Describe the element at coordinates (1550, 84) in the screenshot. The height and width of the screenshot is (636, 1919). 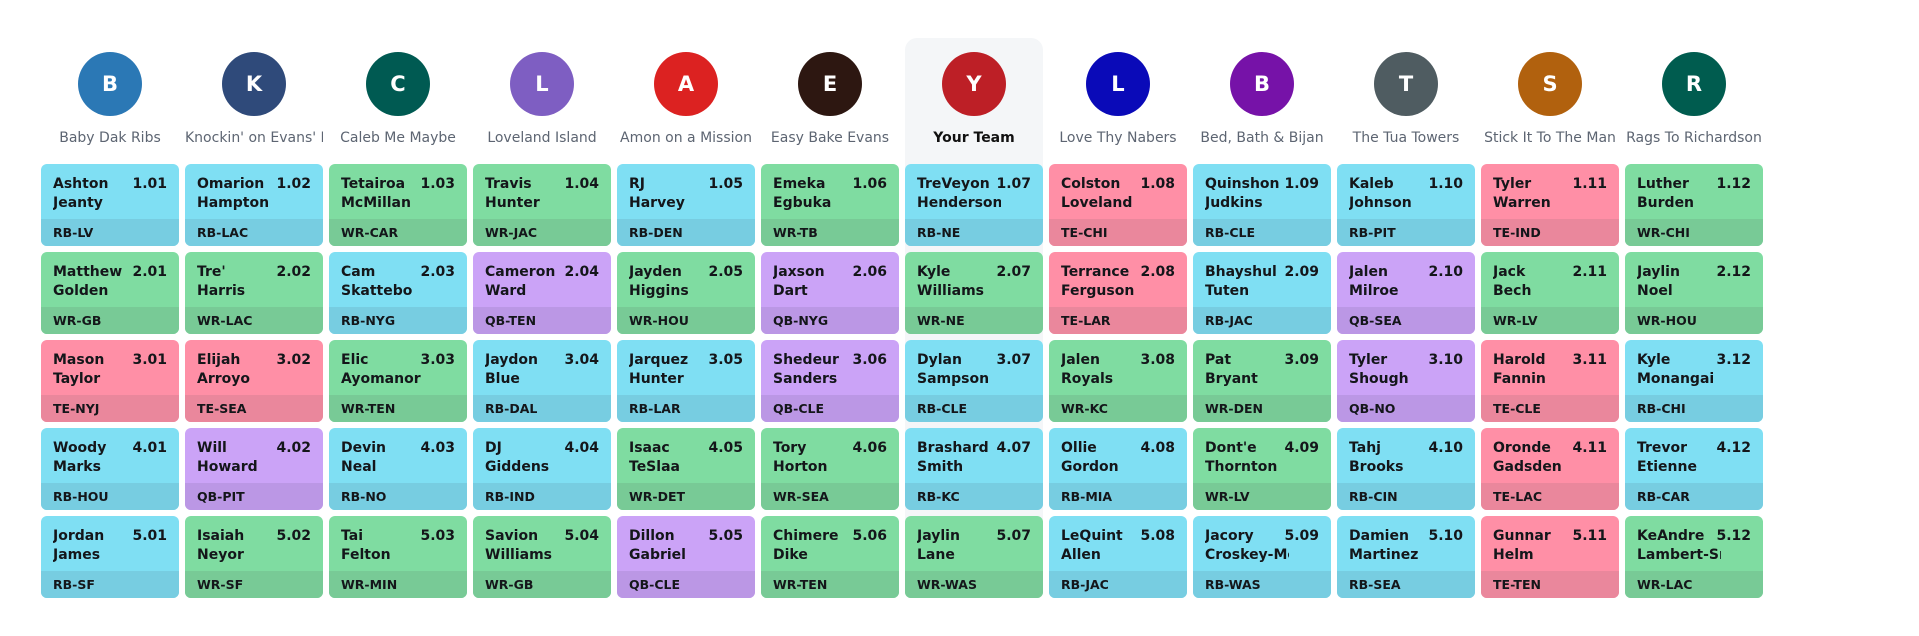
I see `team-avatar: S` at that location.